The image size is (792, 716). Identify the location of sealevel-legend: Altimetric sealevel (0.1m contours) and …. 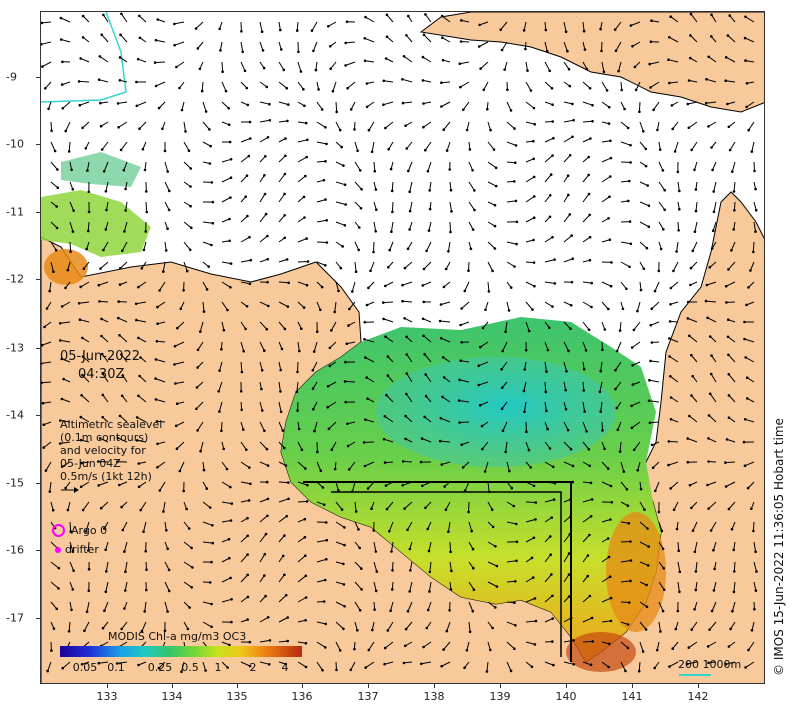
(111, 457).